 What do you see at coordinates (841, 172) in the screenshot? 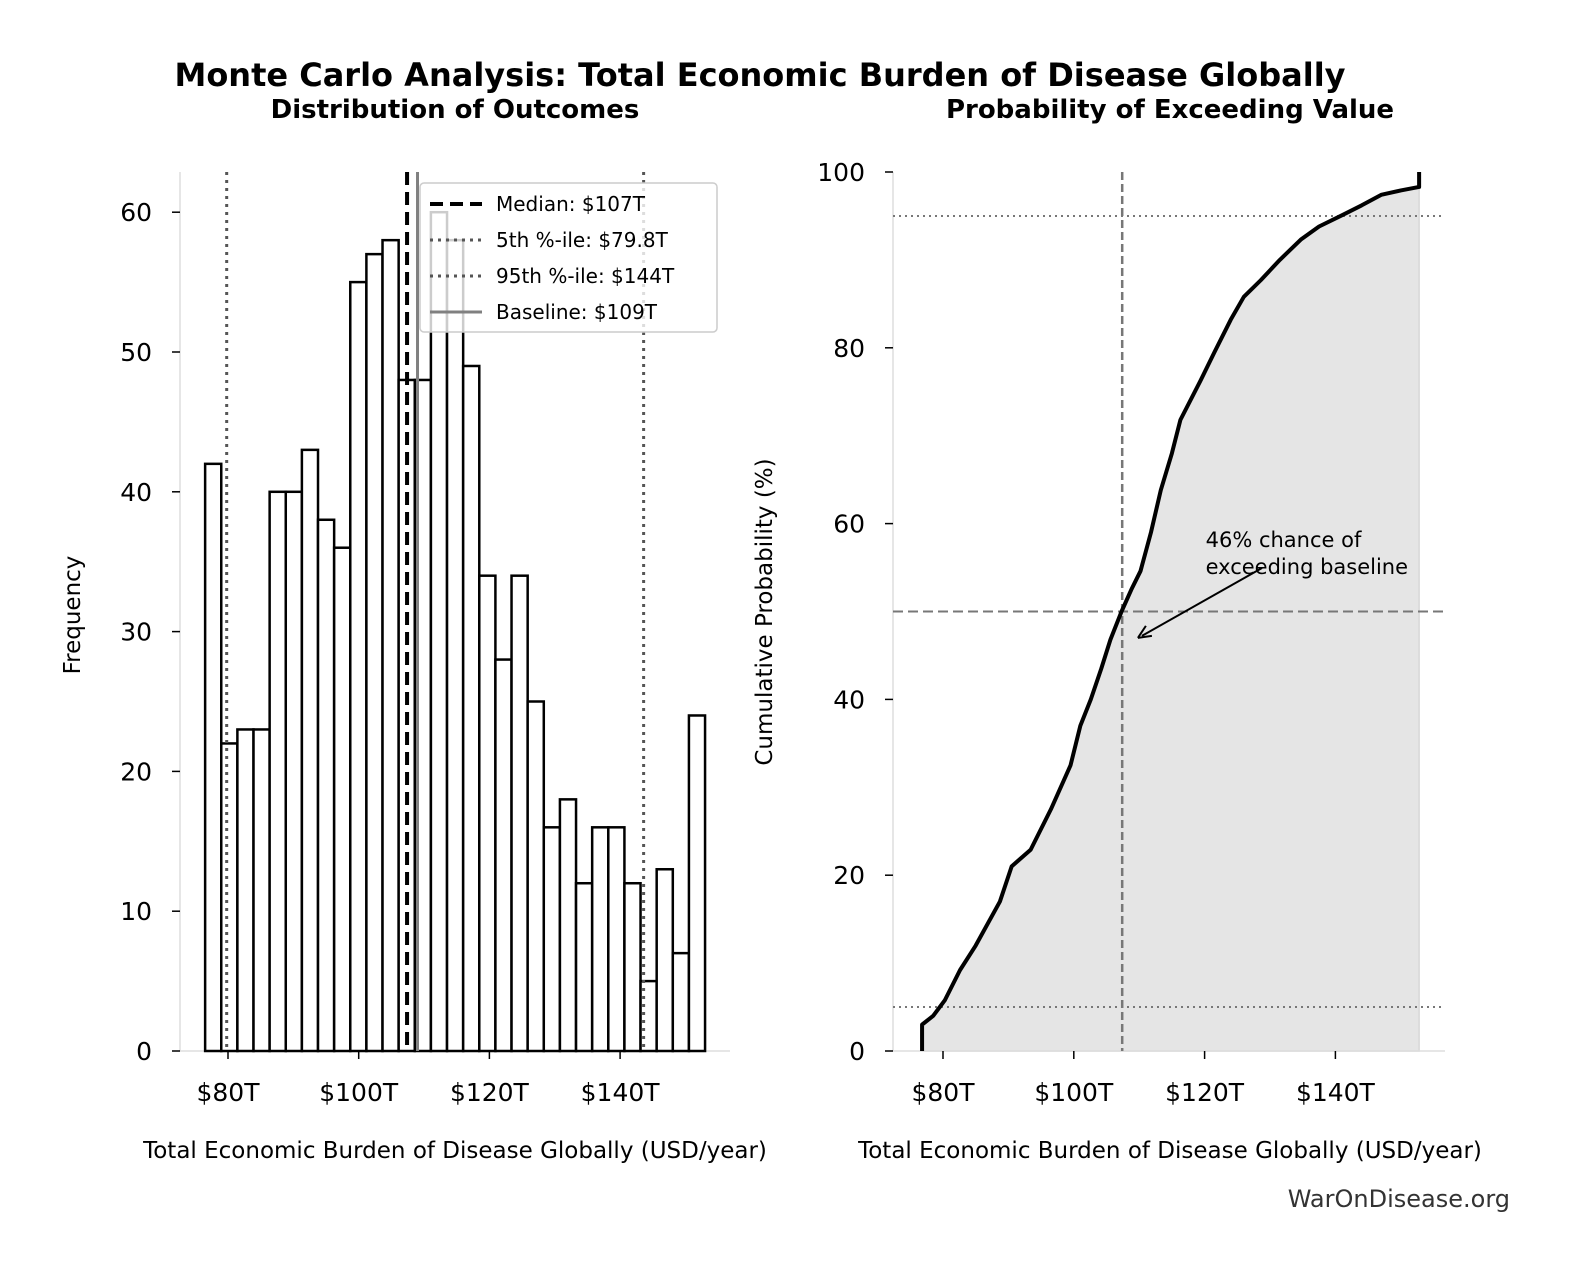
I see `y-tick-label: 100` at bounding box center [841, 172].